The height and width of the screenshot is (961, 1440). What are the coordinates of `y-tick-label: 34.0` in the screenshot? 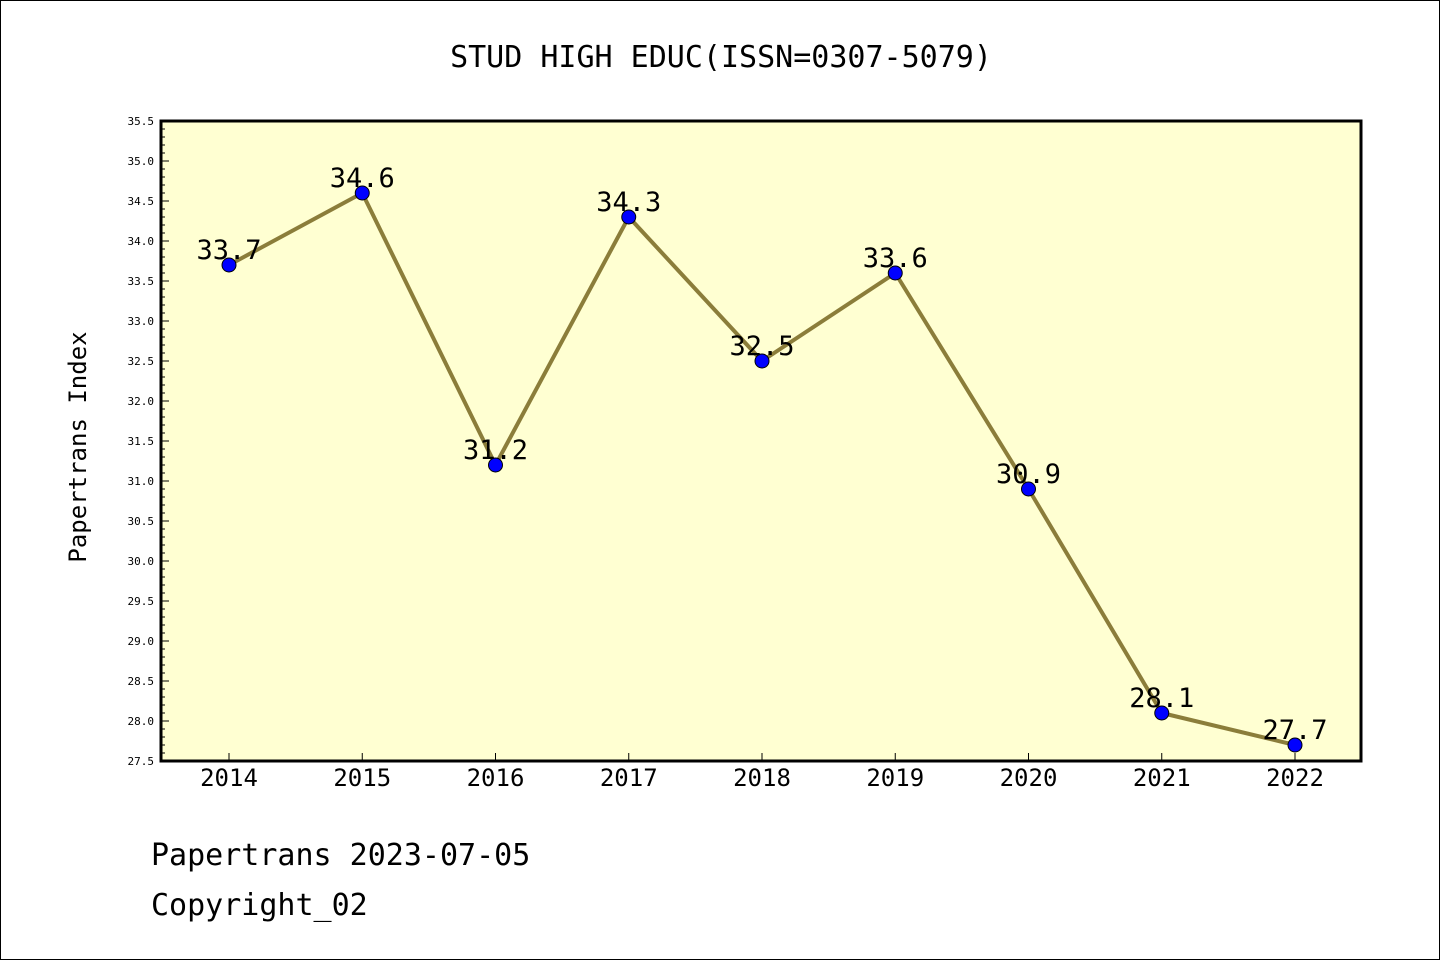 It's located at (141, 241).